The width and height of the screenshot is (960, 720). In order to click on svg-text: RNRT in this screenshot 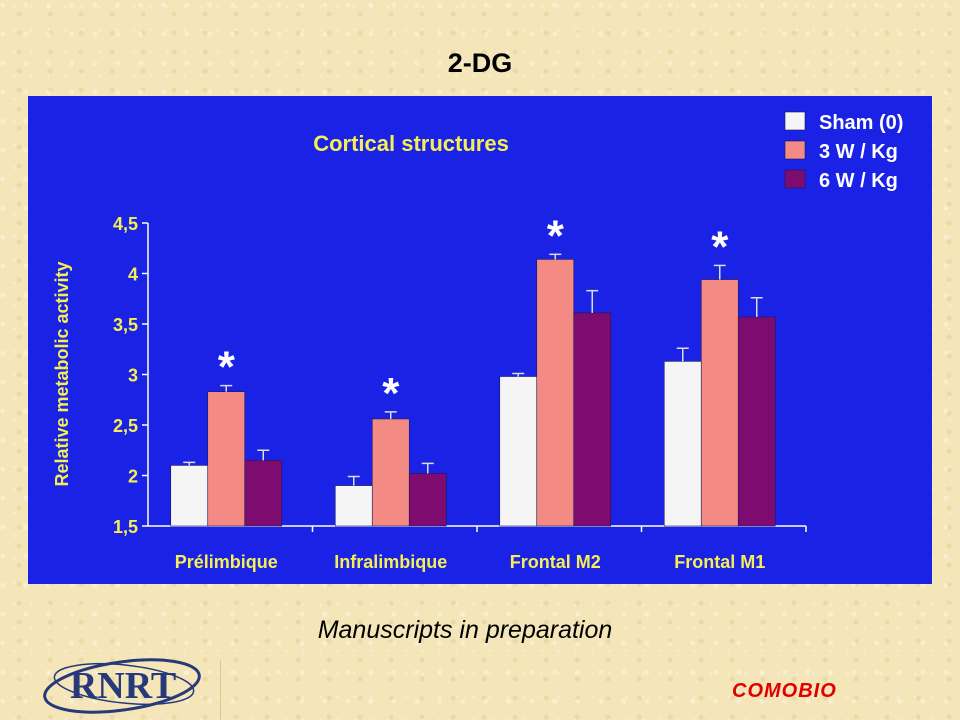, I will do `click(123, 686)`.